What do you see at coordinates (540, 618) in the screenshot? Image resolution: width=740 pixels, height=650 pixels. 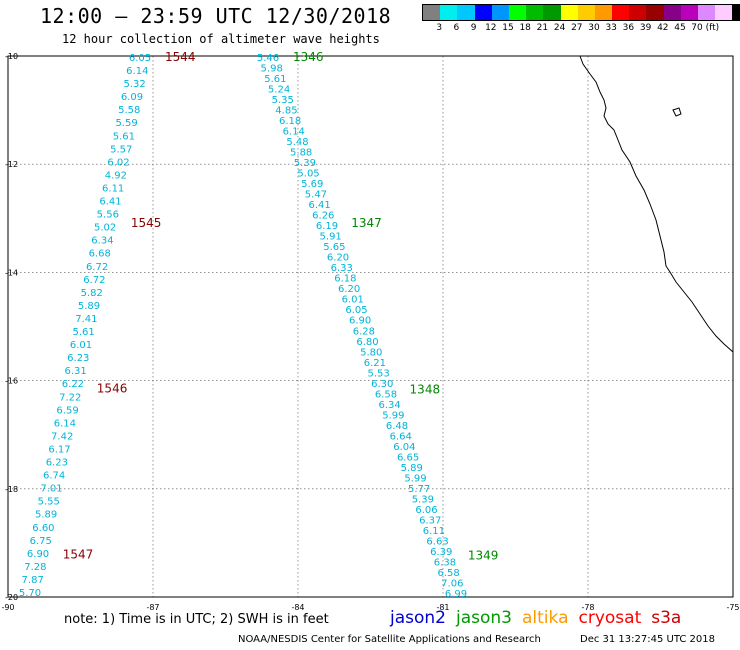 I see `mission-legend: jason2 jason3 altika cryosat s3a` at bounding box center [540, 618].